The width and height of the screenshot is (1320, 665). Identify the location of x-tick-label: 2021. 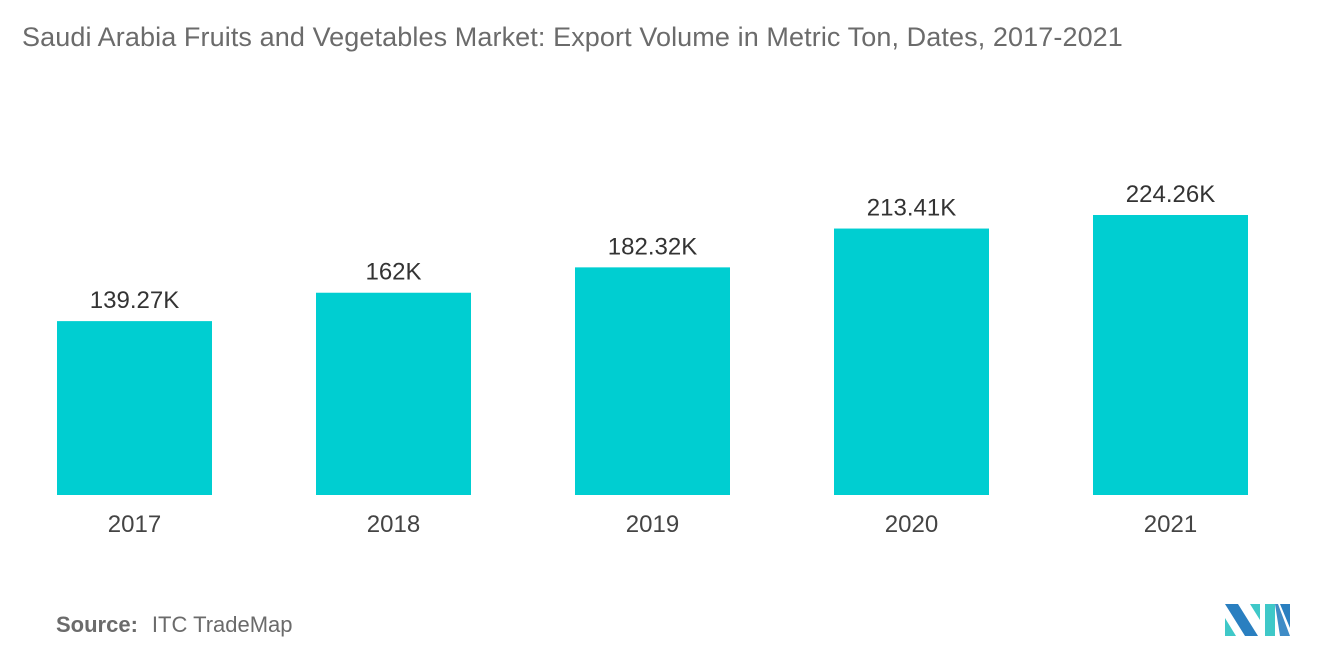
(1170, 524).